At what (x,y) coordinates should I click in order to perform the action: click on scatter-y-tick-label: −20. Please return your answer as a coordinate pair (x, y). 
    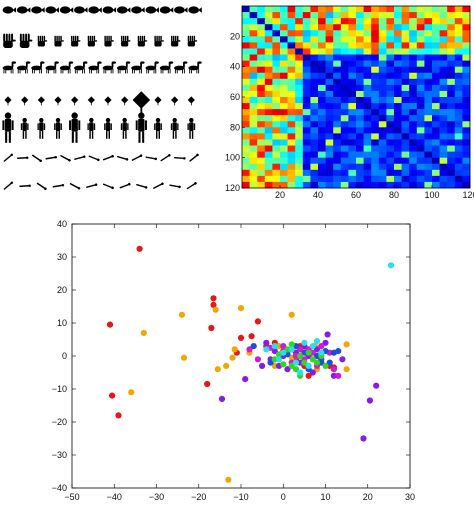
    Looking at the image, I should click on (59, 422).